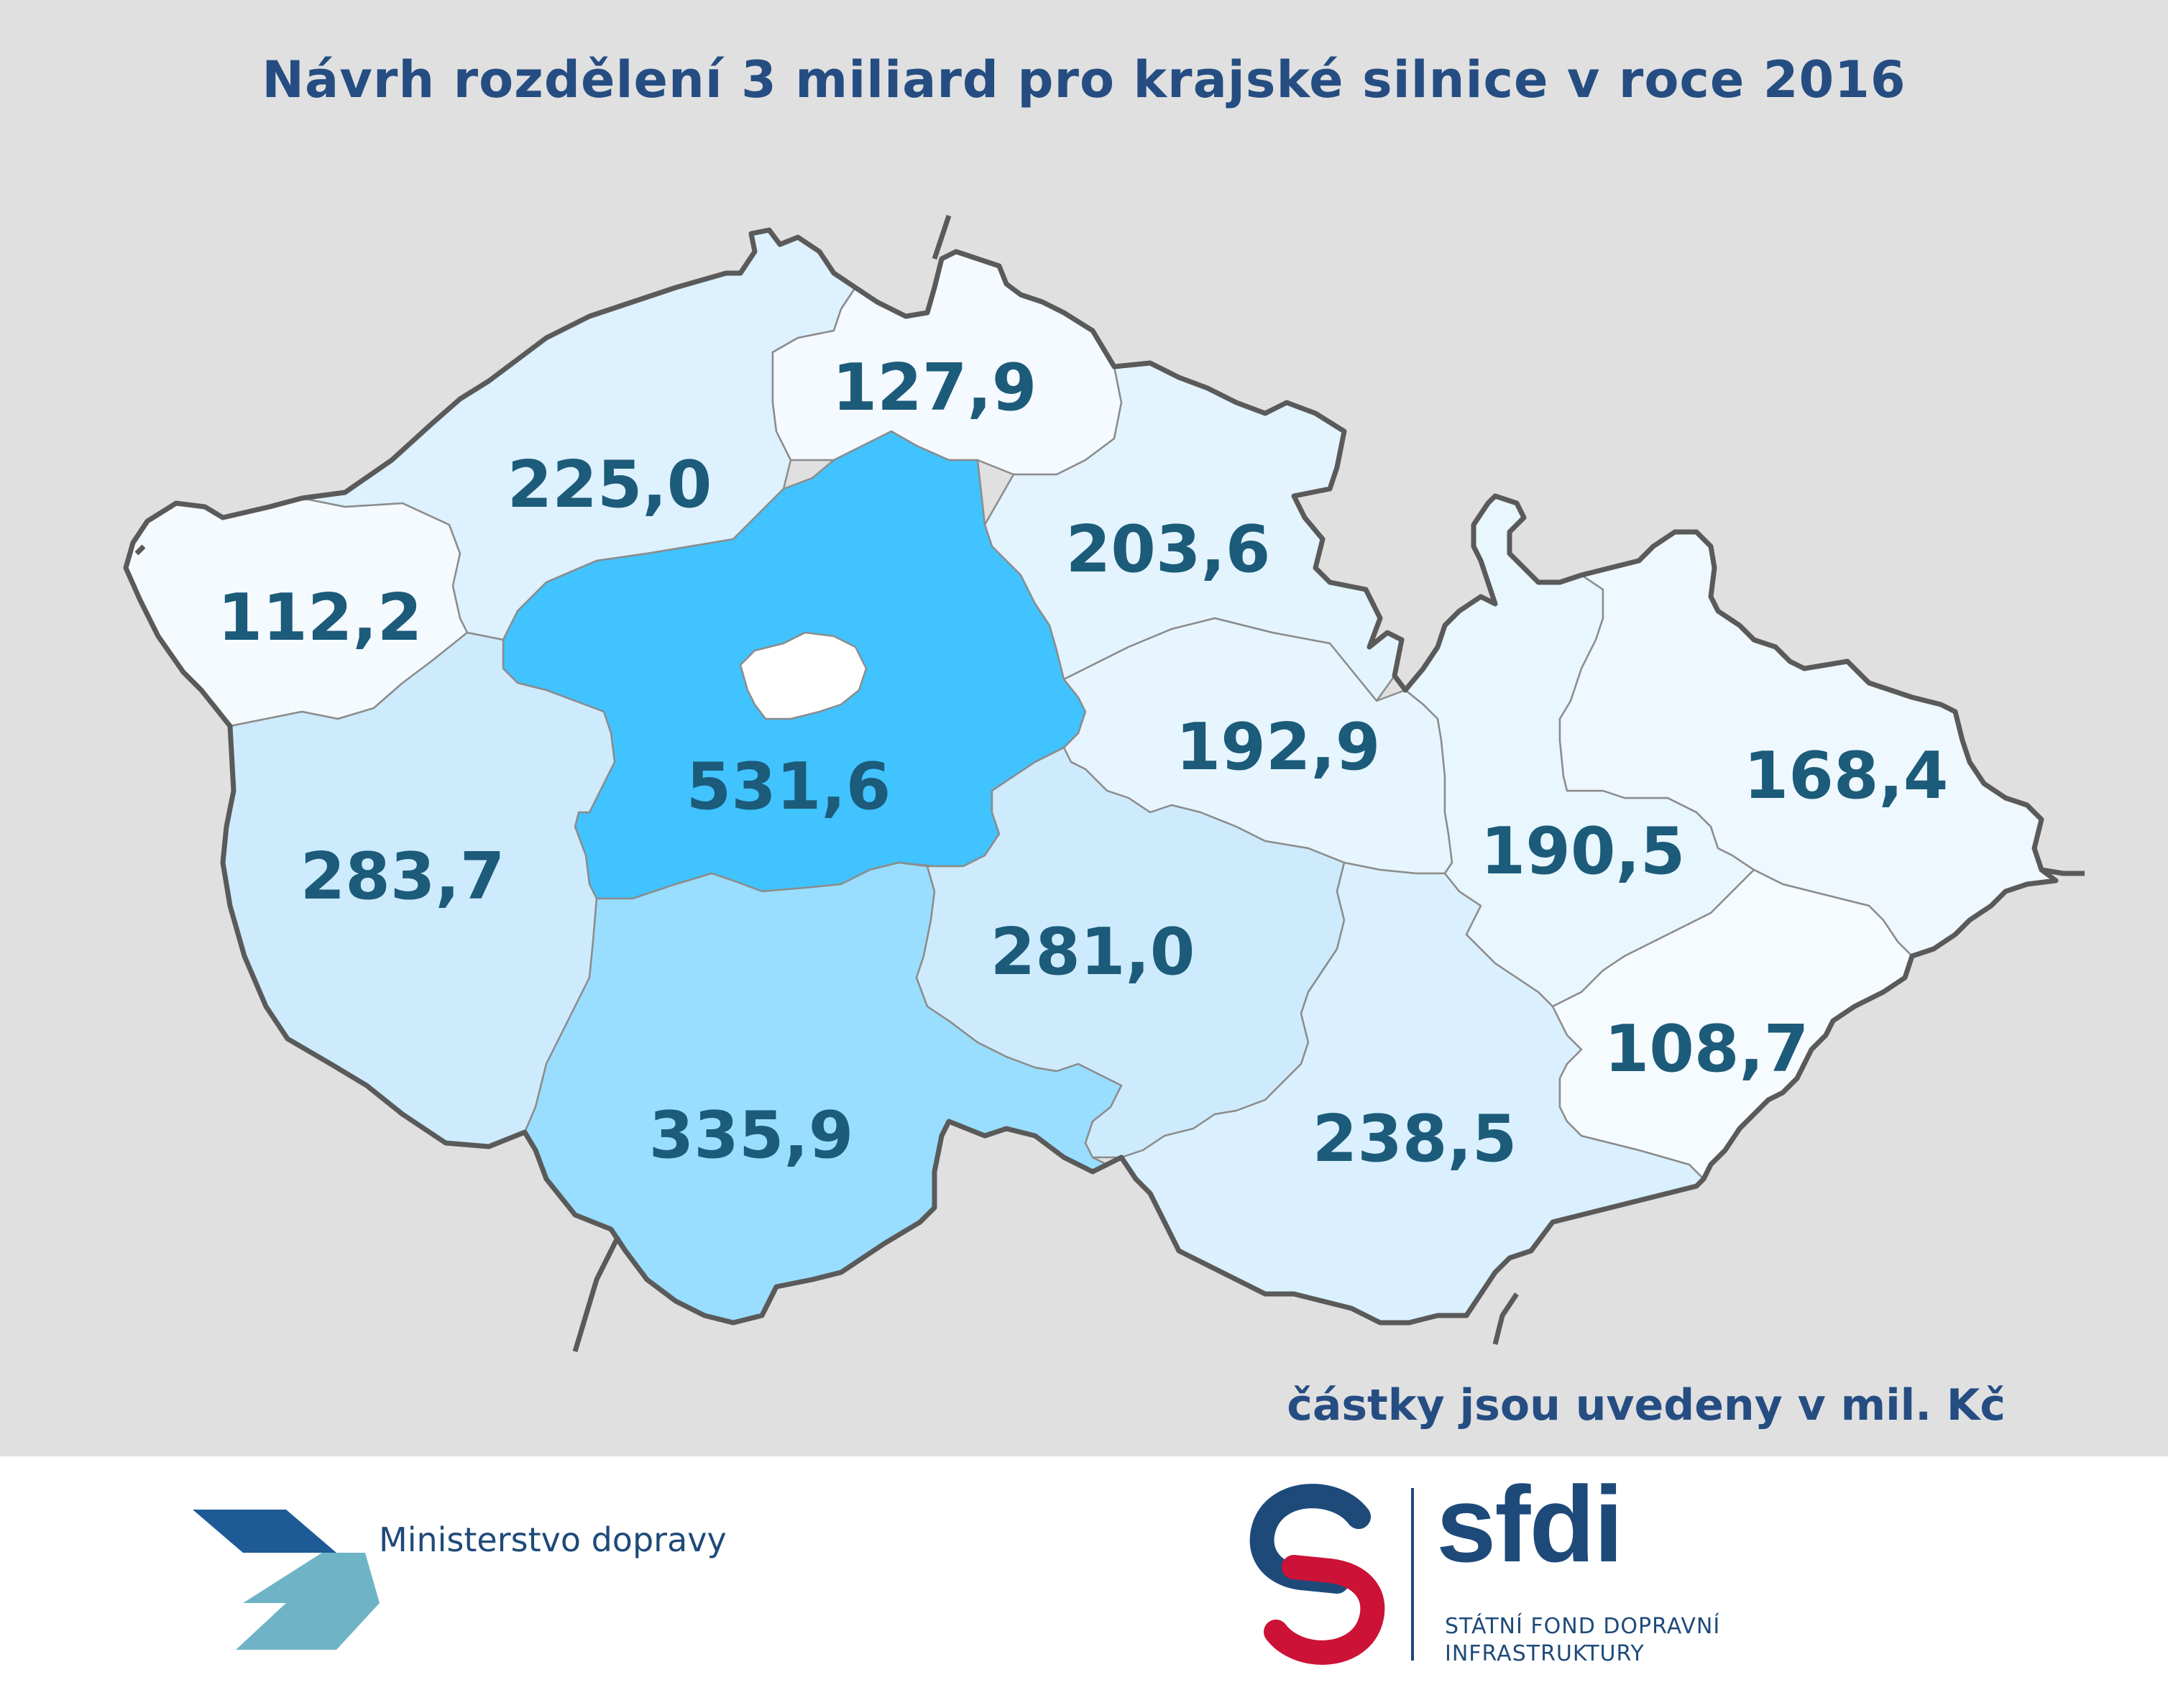  What do you see at coordinates (1168, 549) in the screenshot?
I see `value-label-kralovehradecky: 203,6` at bounding box center [1168, 549].